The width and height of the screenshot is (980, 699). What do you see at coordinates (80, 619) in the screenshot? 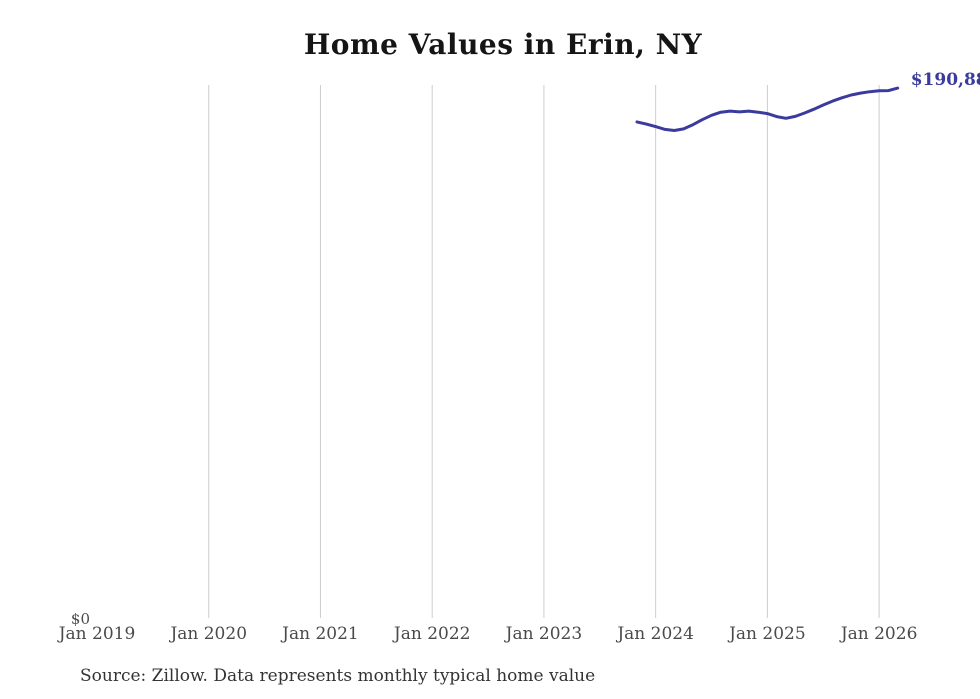
I see `y-axis-zero-label: $0` at bounding box center [80, 619].